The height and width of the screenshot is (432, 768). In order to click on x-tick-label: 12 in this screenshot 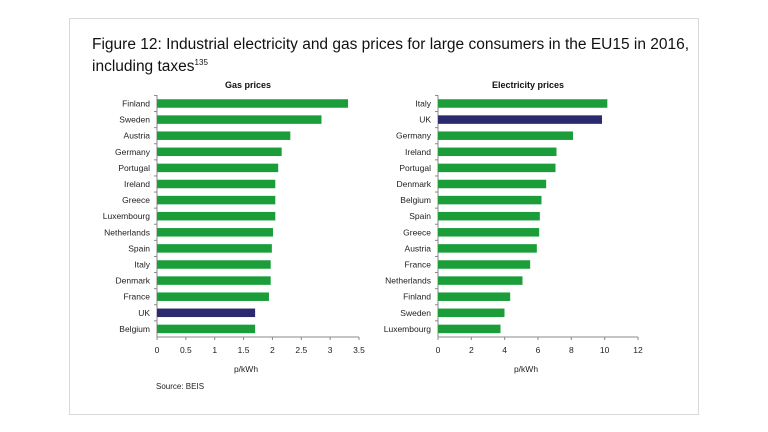, I will do `click(638, 350)`.